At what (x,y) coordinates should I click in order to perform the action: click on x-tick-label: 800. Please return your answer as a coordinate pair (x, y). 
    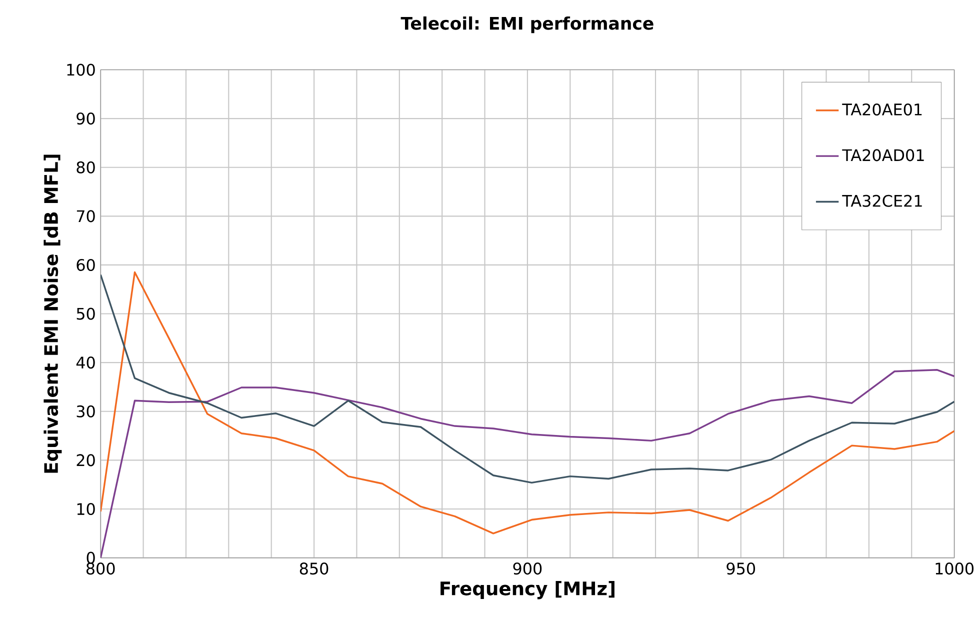
    Looking at the image, I should click on (100, 568).